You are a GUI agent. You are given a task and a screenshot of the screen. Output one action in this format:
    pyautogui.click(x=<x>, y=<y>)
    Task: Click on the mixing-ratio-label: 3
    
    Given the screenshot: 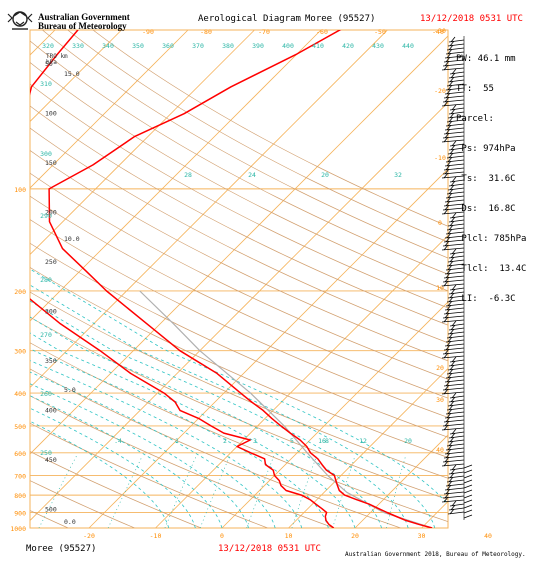 What is the action you would take?
    pyautogui.click(x=255, y=441)
    